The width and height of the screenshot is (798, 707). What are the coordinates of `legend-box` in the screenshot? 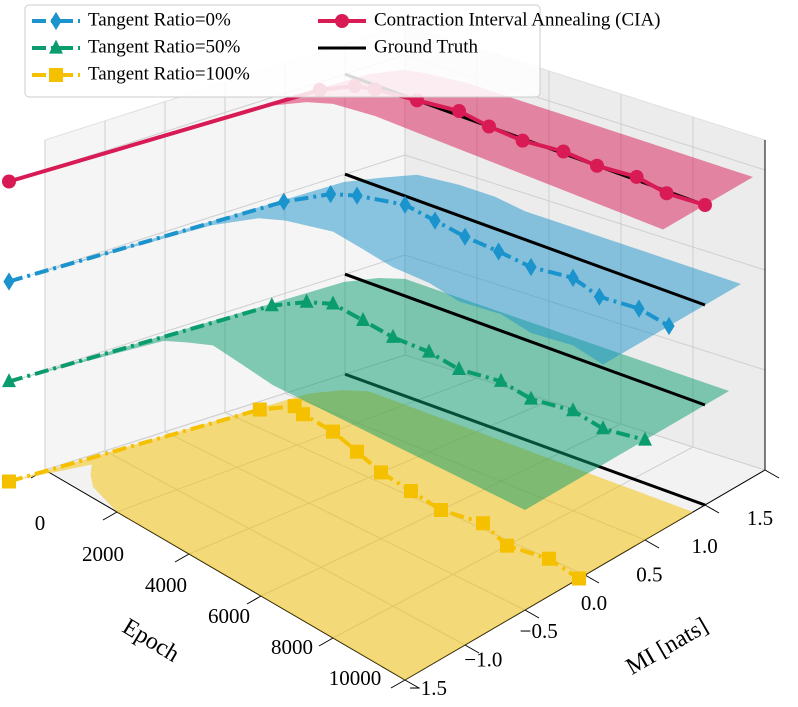 It's located at (282, 51).